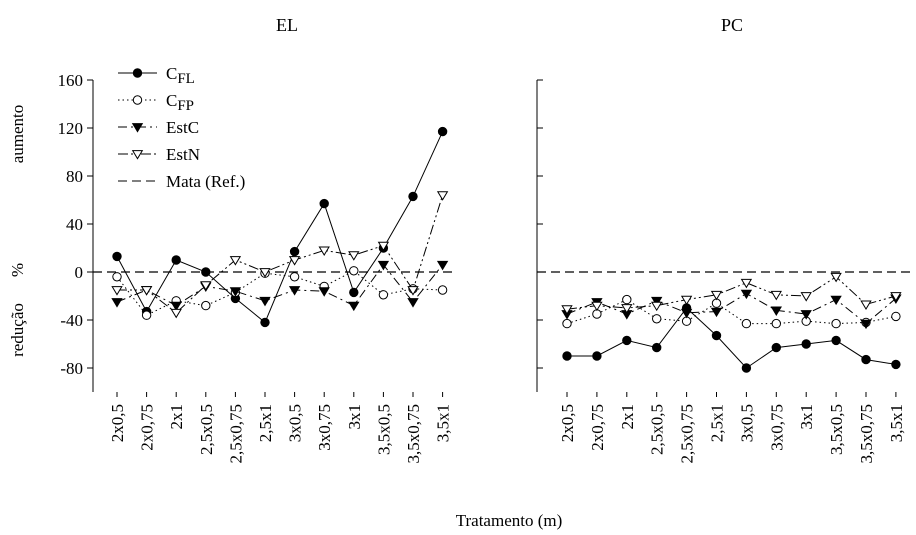 The height and width of the screenshot is (535, 916). What do you see at coordinates (71, 320) in the screenshot?
I see `y-tick-label: -40` at bounding box center [71, 320].